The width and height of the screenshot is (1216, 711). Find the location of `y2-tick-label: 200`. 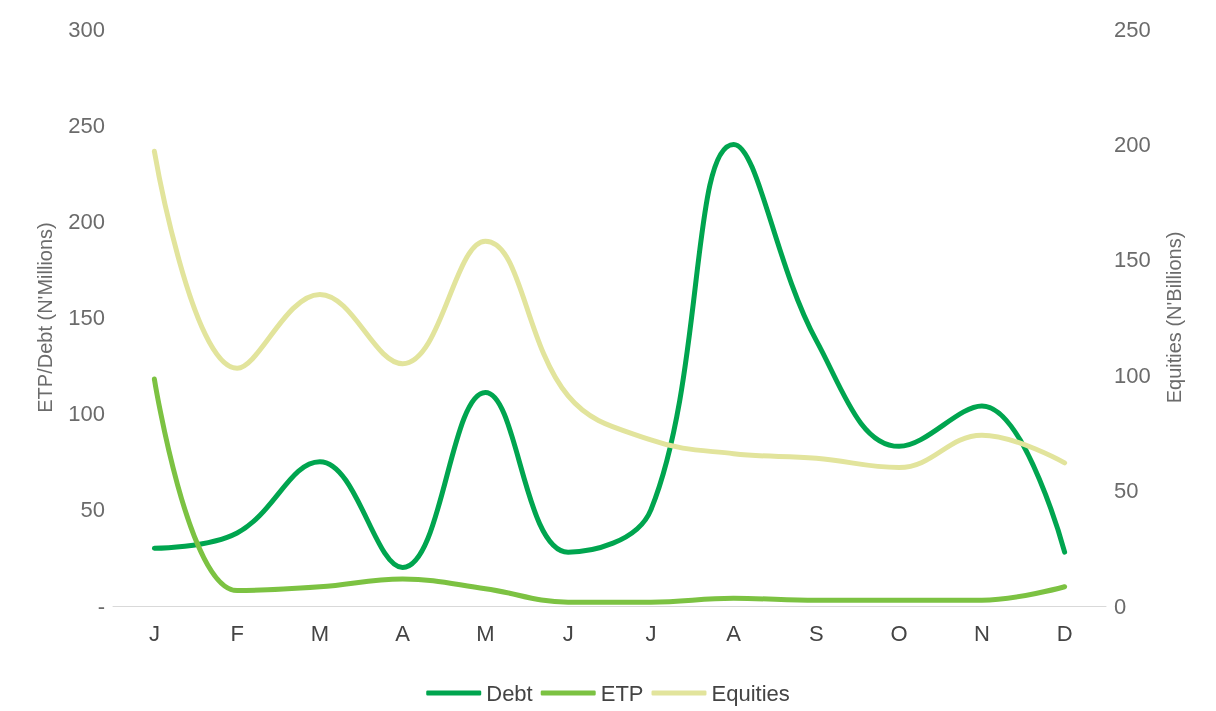

y2-tick-label: 200 is located at coordinates (1132, 144).